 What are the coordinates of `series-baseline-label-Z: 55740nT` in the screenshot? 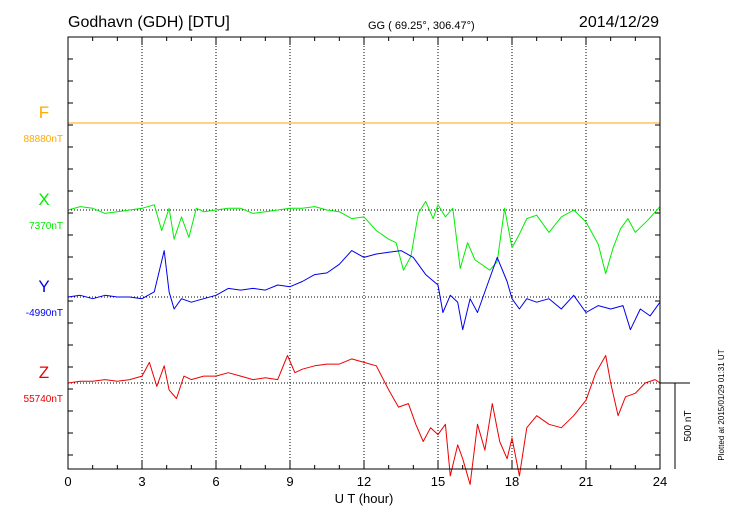 It's located at (43, 399).